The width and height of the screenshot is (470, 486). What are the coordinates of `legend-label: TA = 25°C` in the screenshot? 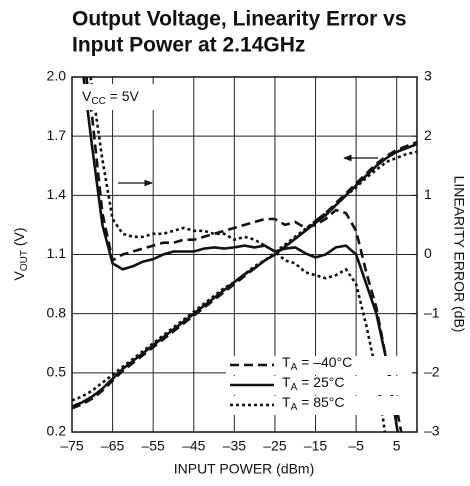 It's located at (313, 383).